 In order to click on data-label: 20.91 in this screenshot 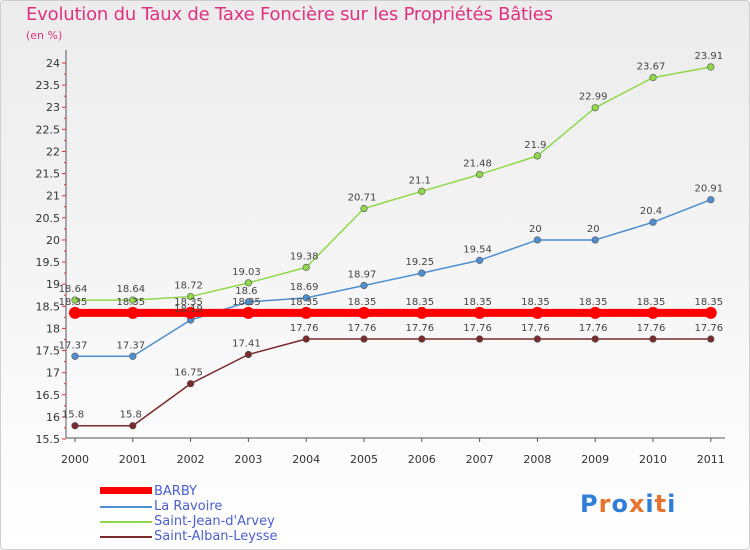, I will do `click(708, 189)`.